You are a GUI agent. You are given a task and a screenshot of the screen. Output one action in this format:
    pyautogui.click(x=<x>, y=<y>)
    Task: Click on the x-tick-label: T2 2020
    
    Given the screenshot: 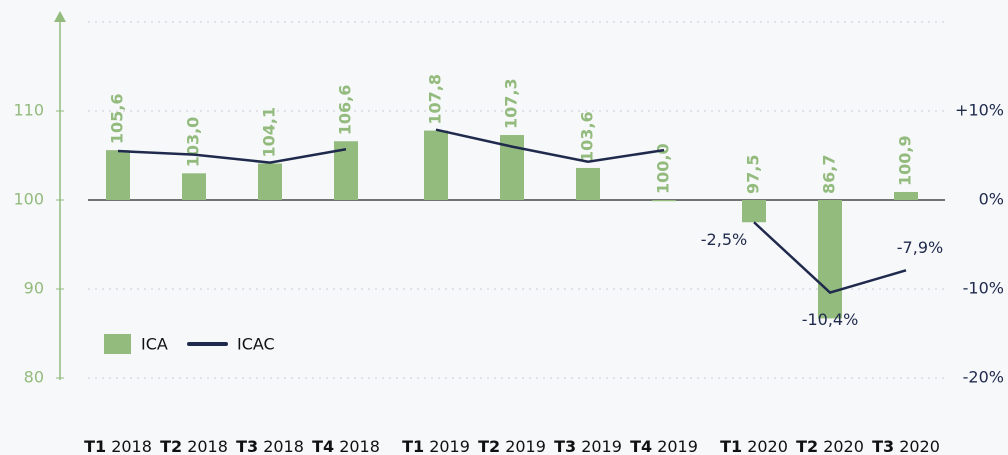 What is the action you would take?
    pyautogui.click(x=830, y=446)
    